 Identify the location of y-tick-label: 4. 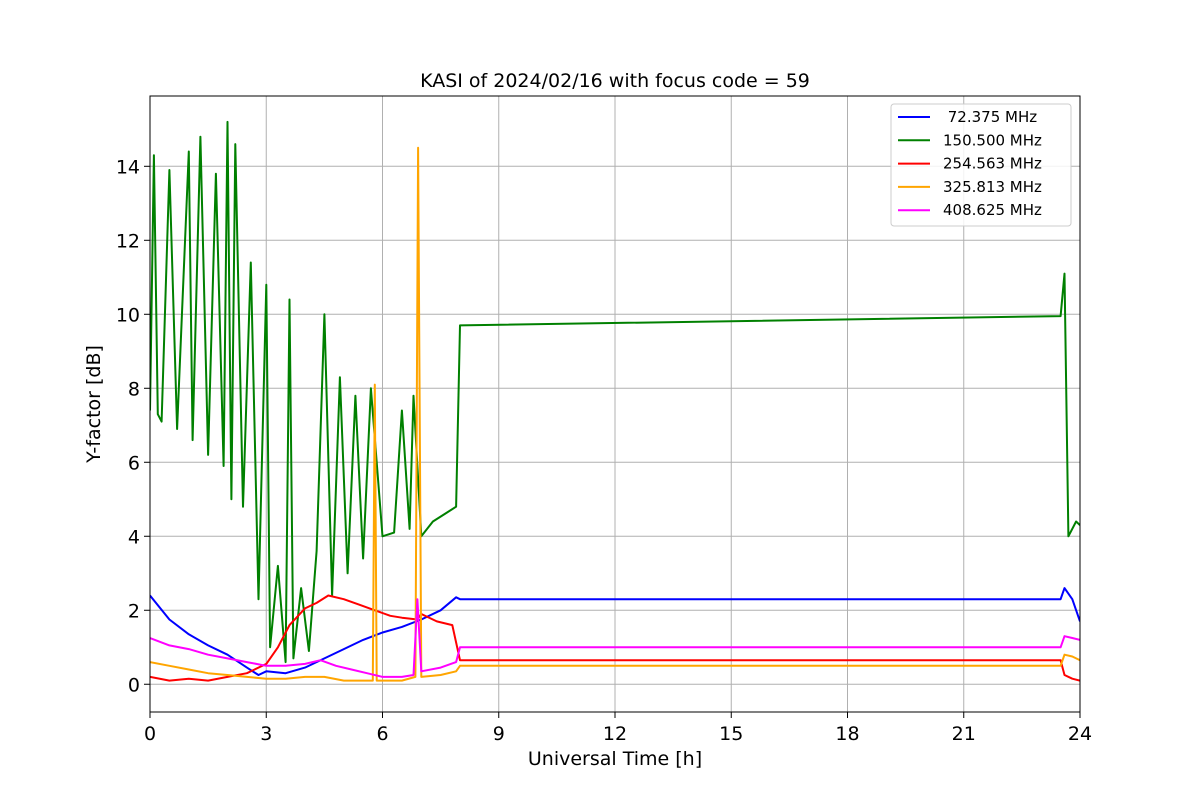
(134, 537).